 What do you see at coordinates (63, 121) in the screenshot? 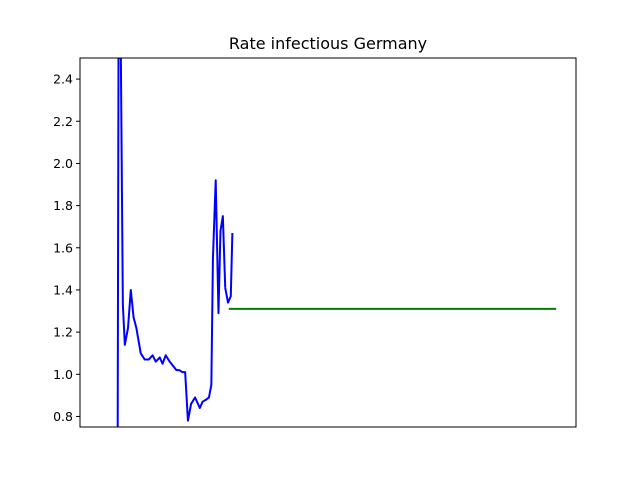
I see `y-tick-label: 2.2` at bounding box center [63, 121].